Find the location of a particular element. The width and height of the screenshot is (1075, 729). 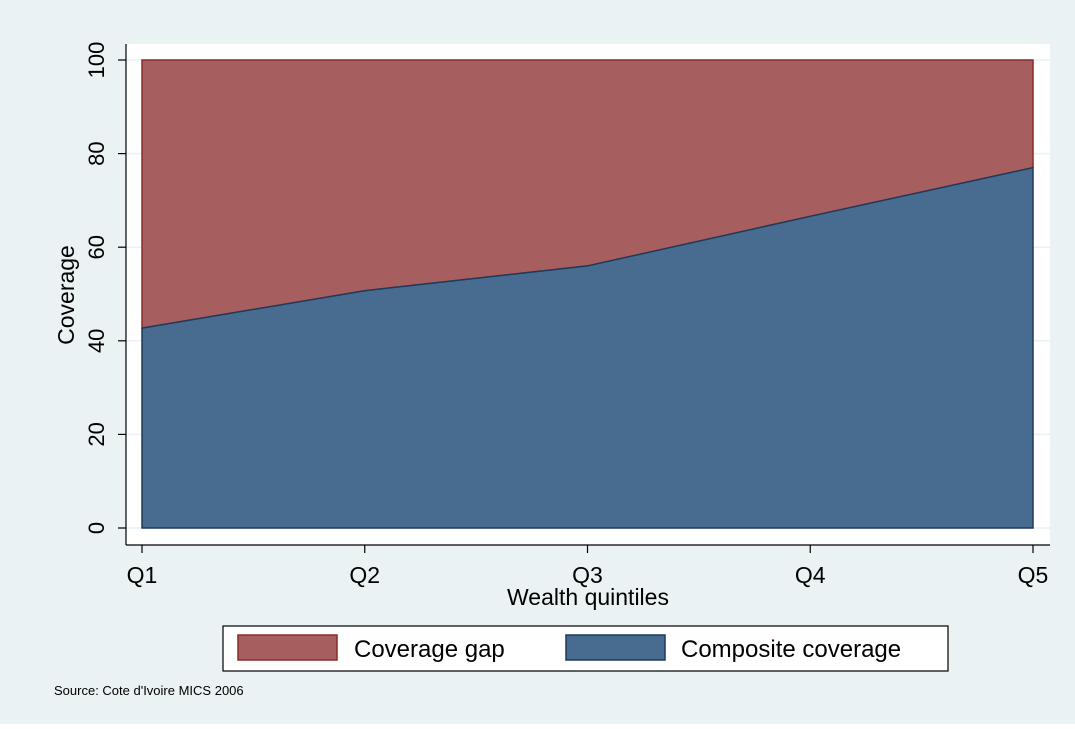

x-tick-label-Q5: Q5 is located at coordinates (1033, 575).